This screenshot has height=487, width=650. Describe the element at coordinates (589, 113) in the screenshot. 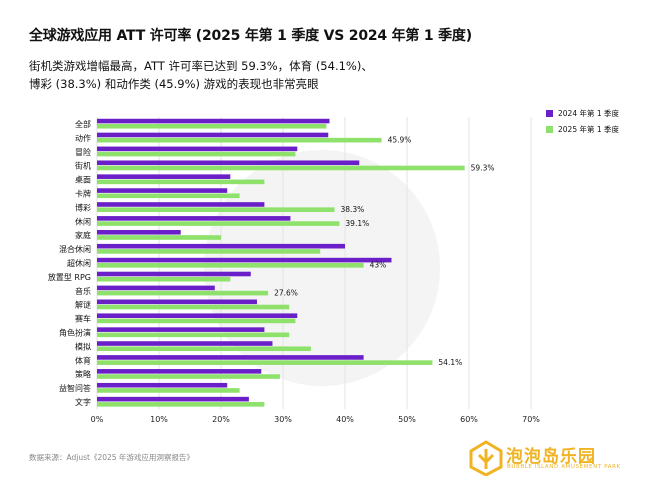

I see `legend-label: 2024 年第 1 季度` at that location.